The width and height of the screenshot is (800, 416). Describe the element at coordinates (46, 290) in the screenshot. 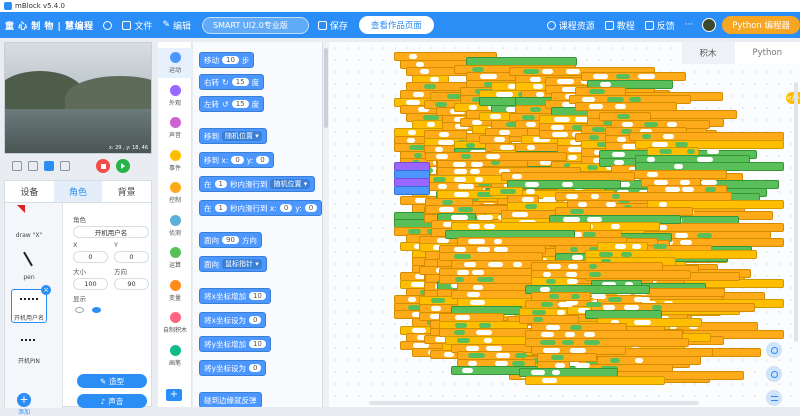

I see `close-icon: ×` at that location.